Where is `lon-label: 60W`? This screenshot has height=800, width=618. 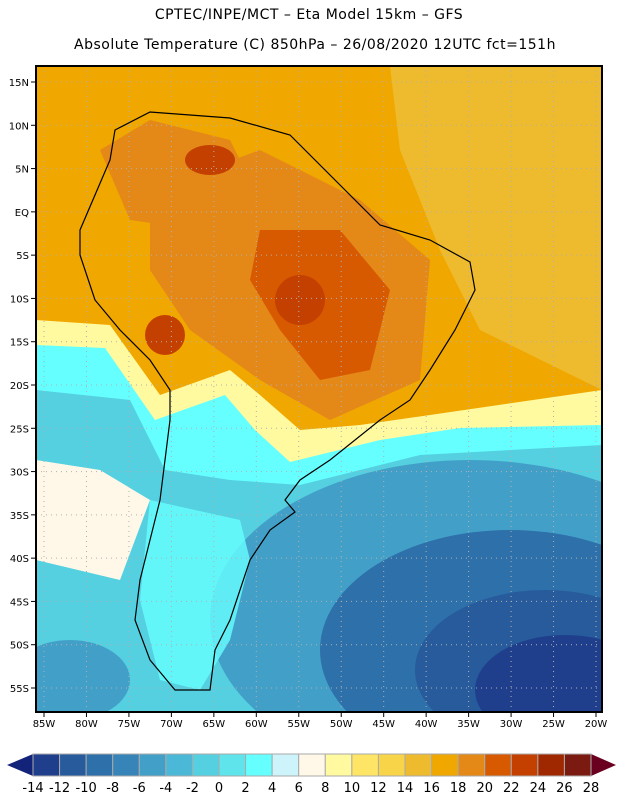 lon-label: 60W is located at coordinates (256, 724).